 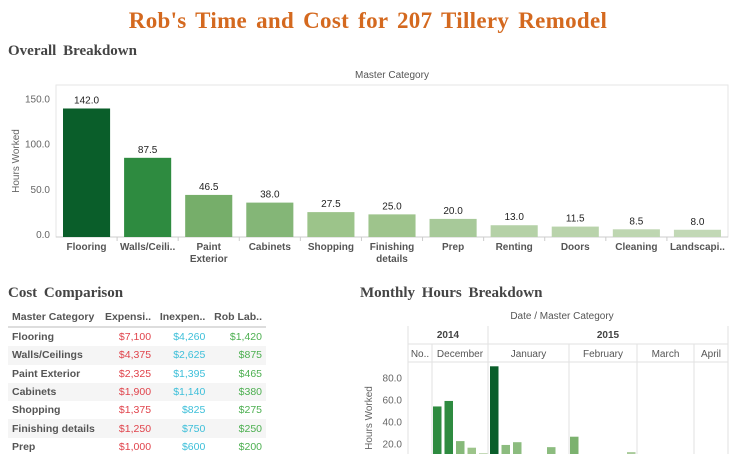 What do you see at coordinates (33, 337) in the screenshot?
I see `category-cell: Flooring` at bounding box center [33, 337].